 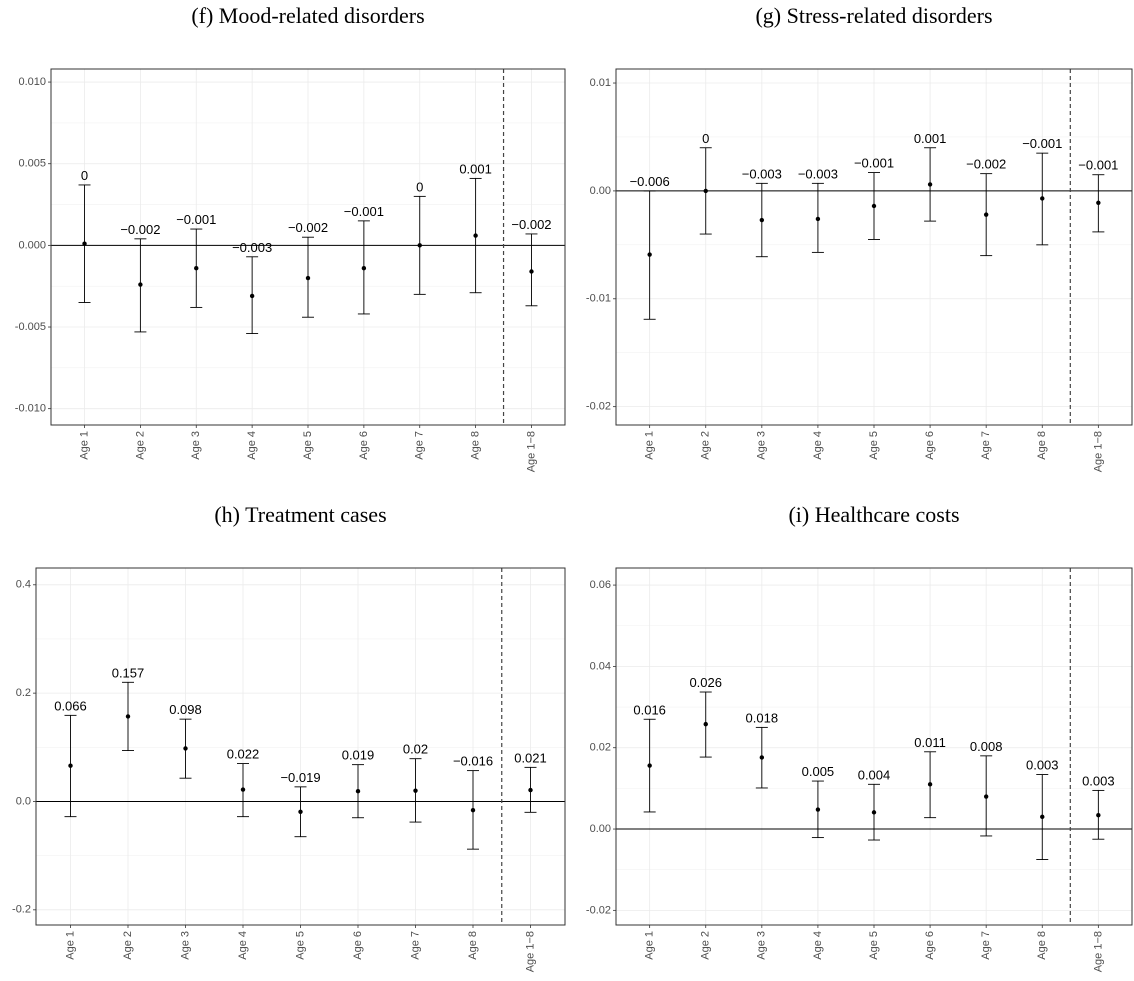 I want to click on value-label: 0.026, so click(x=705, y=682).